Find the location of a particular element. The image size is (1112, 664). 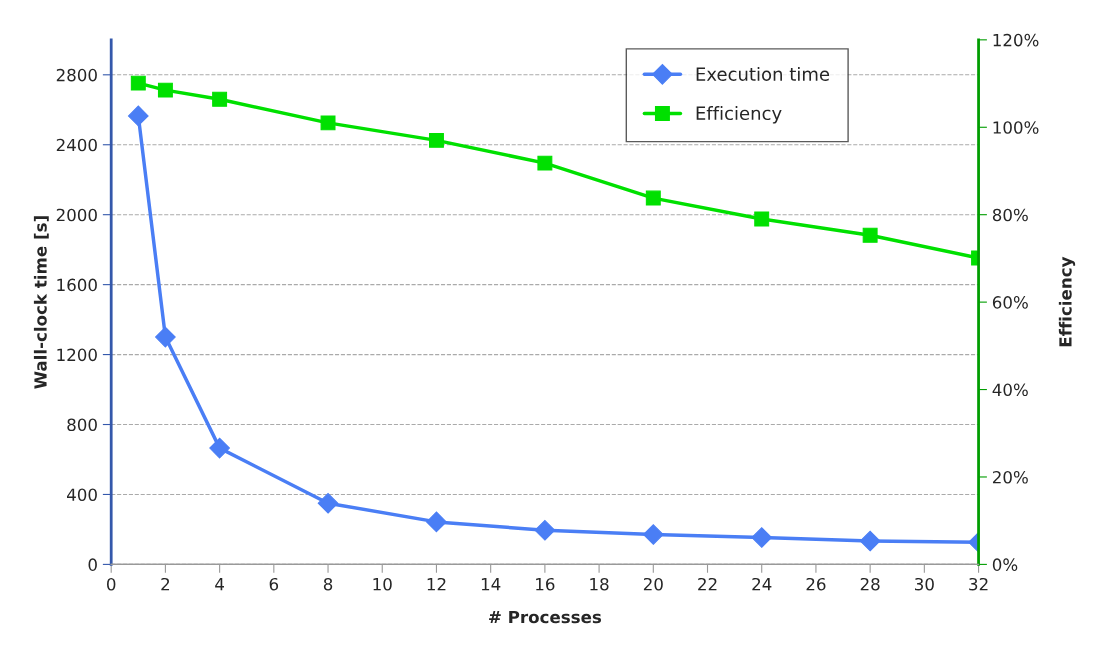

y-tick-label: 800 is located at coordinates (82, 425).